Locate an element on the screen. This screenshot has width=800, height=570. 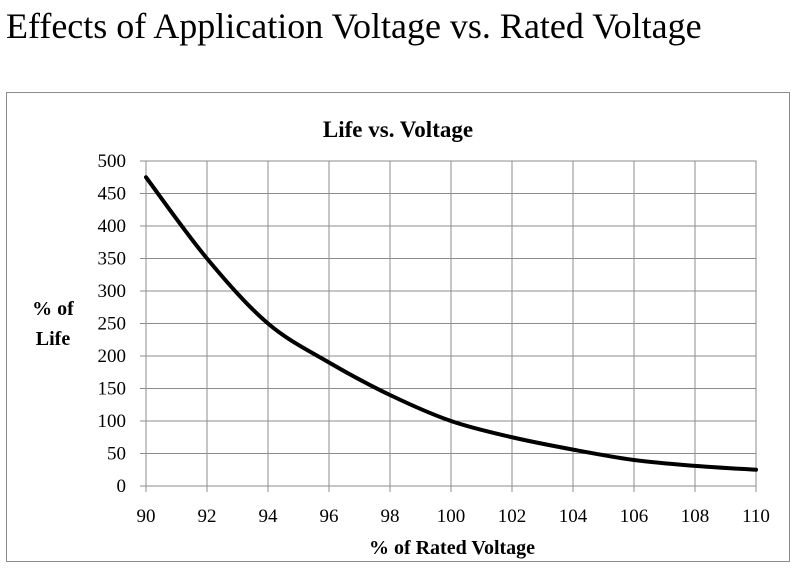
x-tick-label: 106 is located at coordinates (634, 516).